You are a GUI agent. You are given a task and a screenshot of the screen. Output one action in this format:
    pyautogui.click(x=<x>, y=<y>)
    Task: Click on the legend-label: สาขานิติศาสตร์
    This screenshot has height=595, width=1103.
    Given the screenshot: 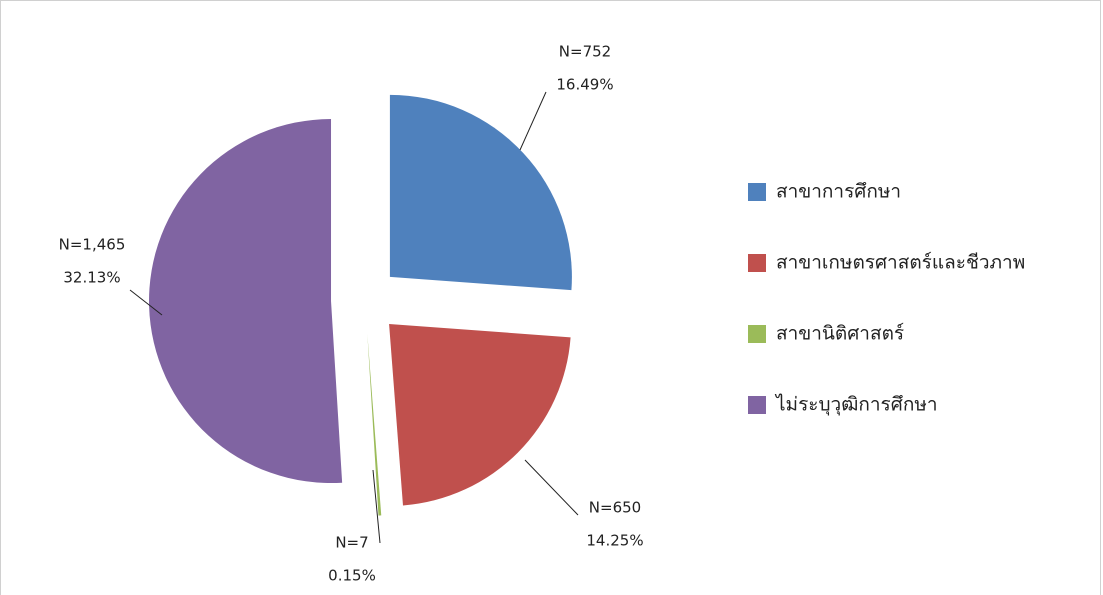 What is the action you would take?
    pyautogui.click(x=840, y=334)
    